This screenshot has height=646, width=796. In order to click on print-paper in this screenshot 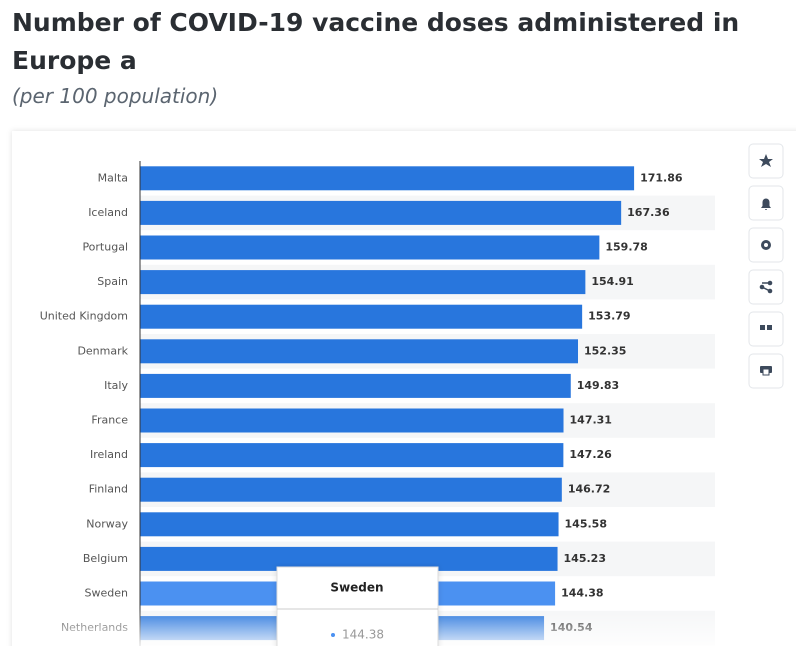, I will do `click(766, 372)`.